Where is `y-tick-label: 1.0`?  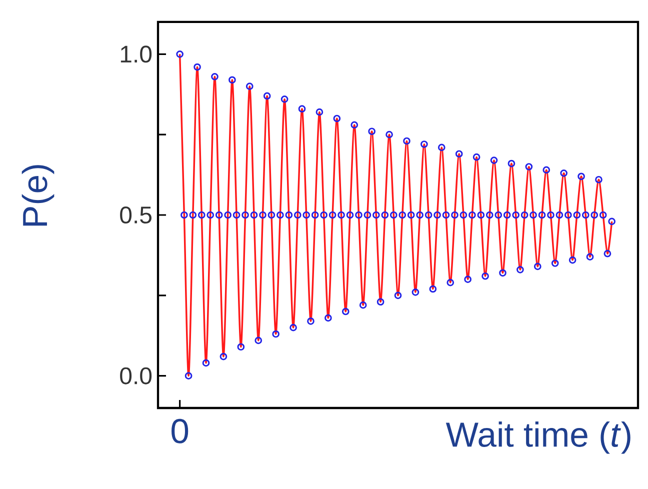
y-tick-label: 1.0 is located at coordinates (136, 54).